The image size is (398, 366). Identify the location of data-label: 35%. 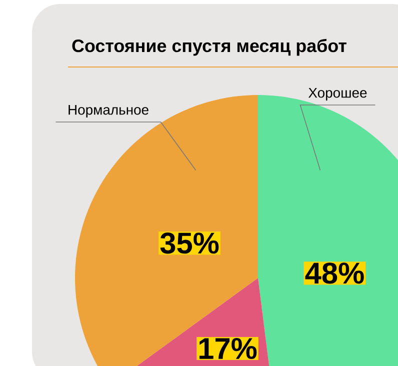
(189, 243).